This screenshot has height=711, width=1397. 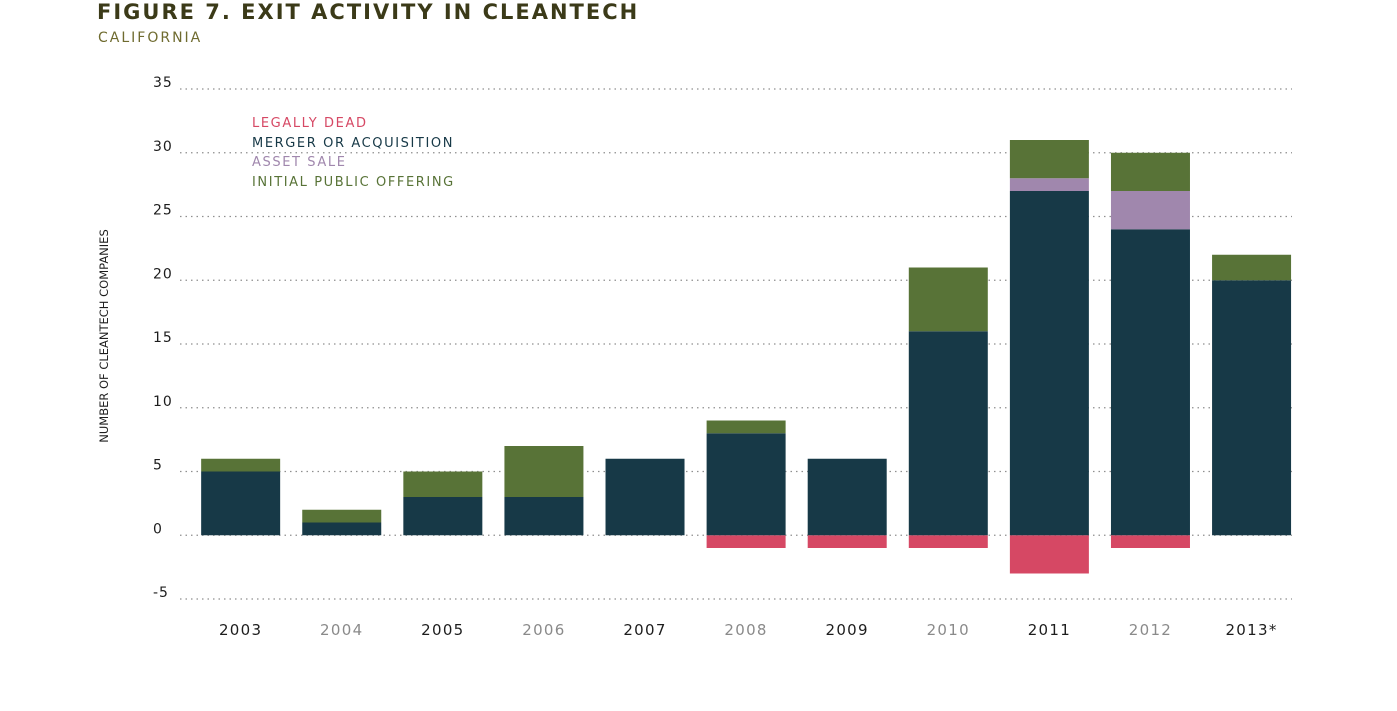 What do you see at coordinates (1251, 630) in the screenshot?
I see `x-tick-label: 2013*` at bounding box center [1251, 630].